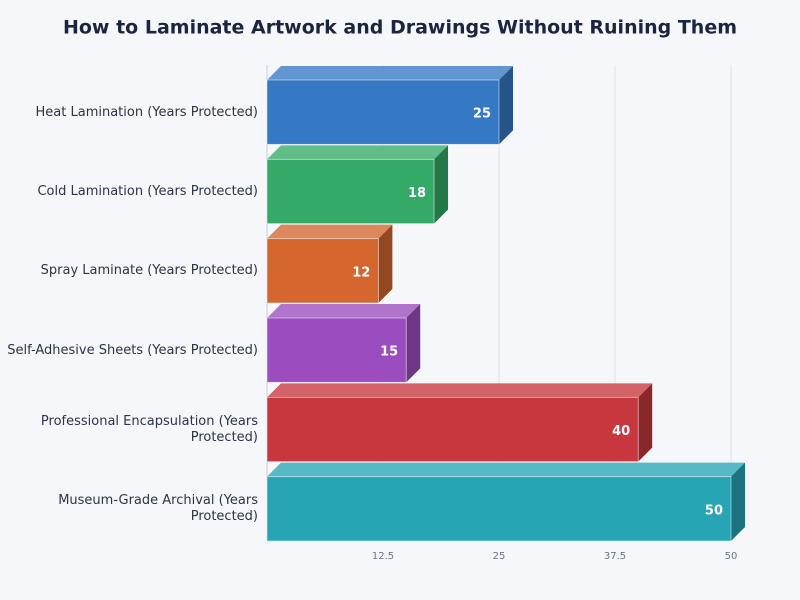 The width and height of the screenshot is (800, 600). Describe the element at coordinates (621, 431) in the screenshot. I see `value-label: 40` at that location.